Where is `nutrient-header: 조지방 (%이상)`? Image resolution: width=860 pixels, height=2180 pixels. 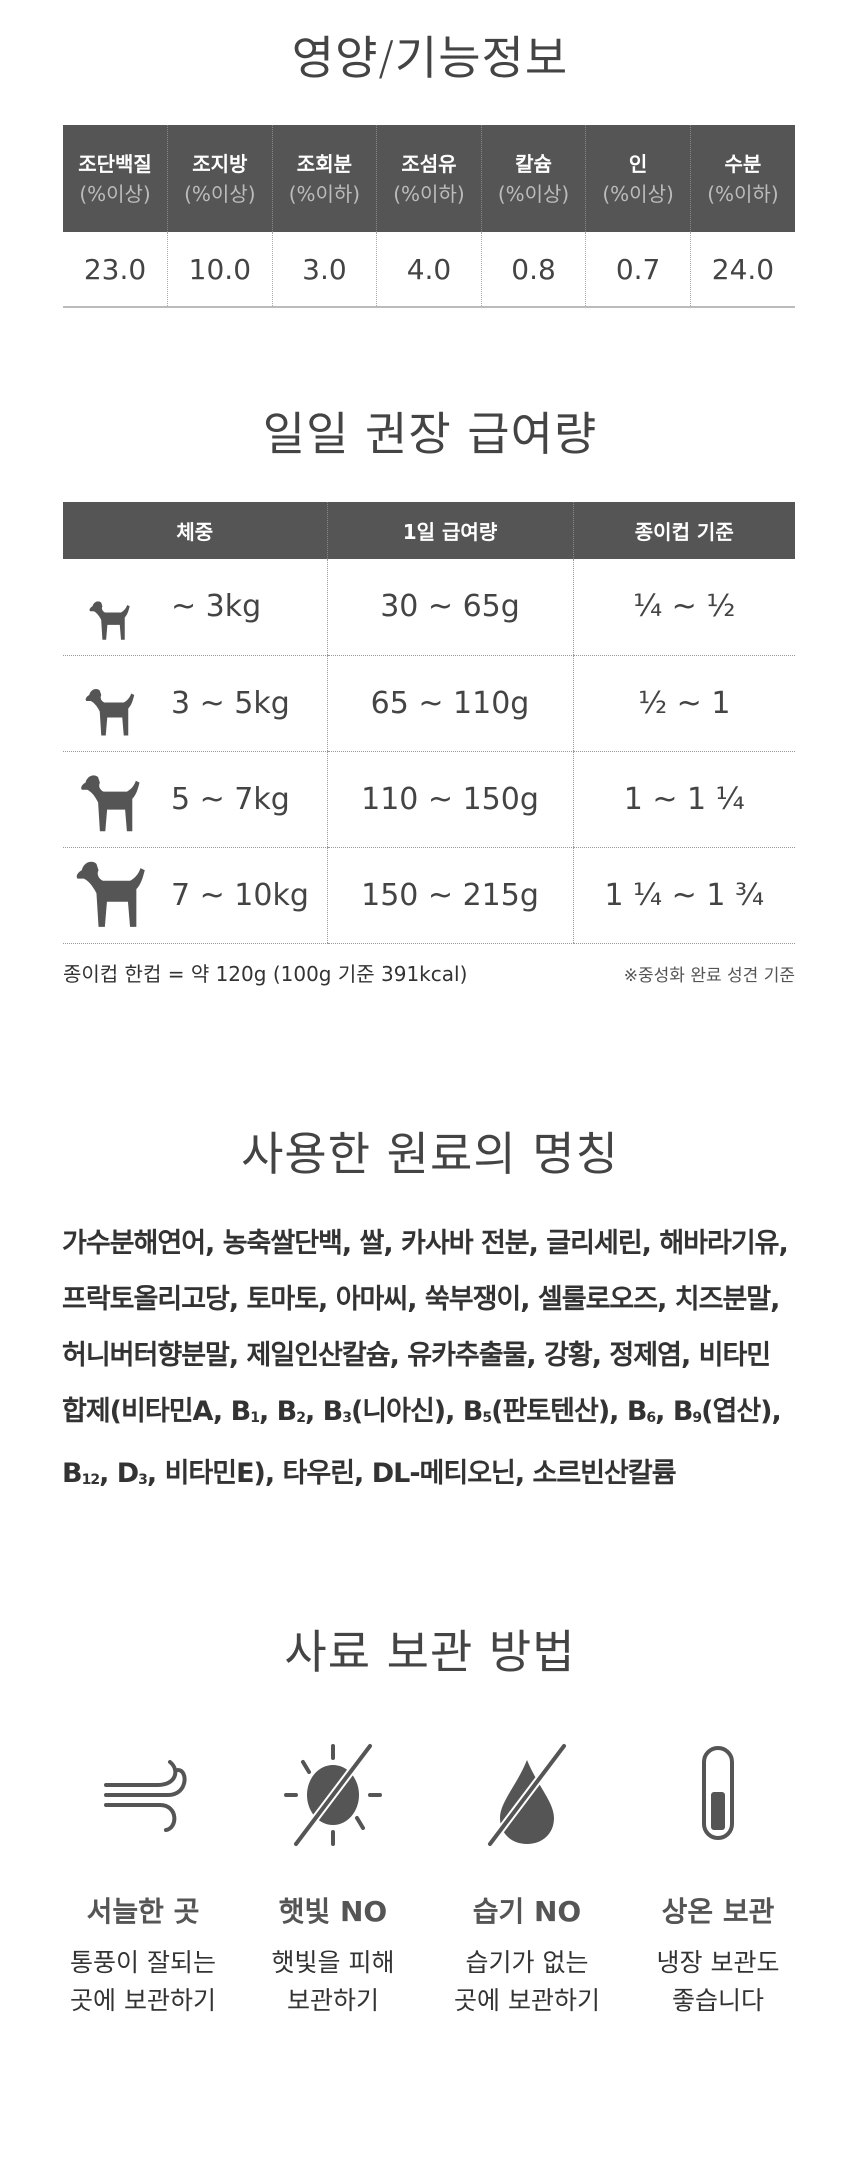
nutrient-header: 조지방 (%이상) is located at coordinates (220, 178).